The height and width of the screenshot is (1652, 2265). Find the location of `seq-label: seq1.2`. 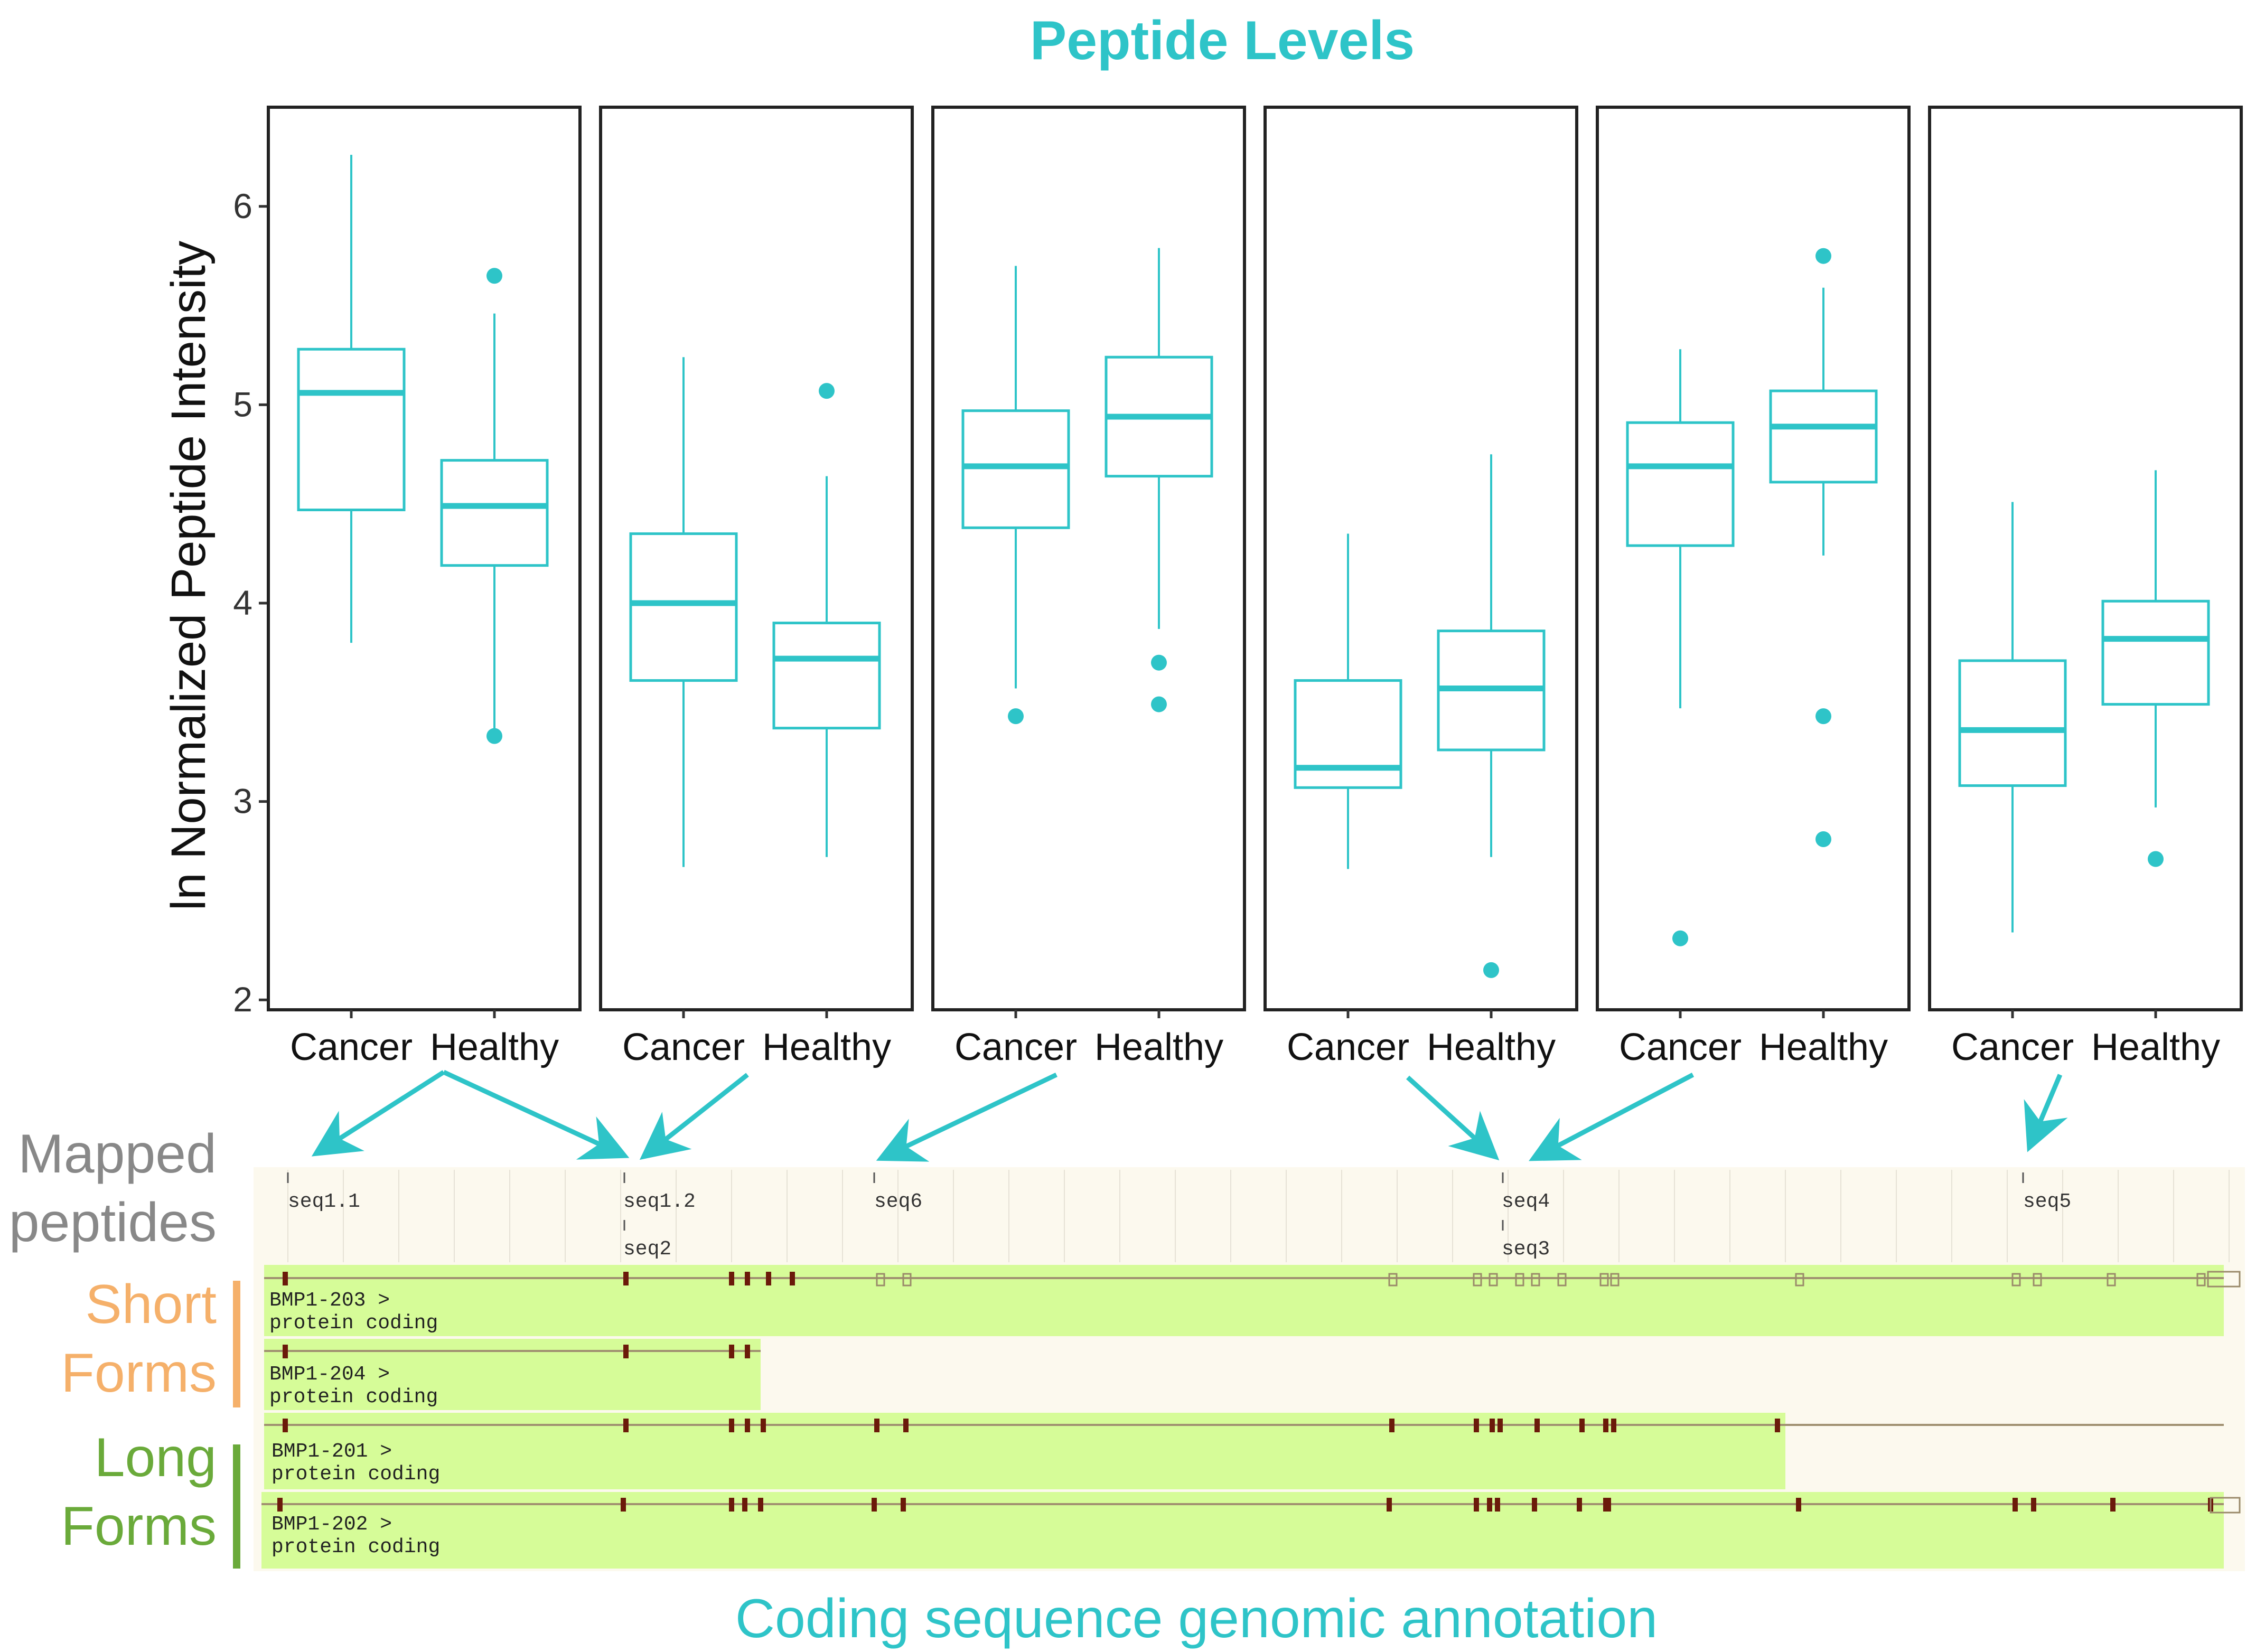

seq-label: seq1.2 is located at coordinates (659, 1202).